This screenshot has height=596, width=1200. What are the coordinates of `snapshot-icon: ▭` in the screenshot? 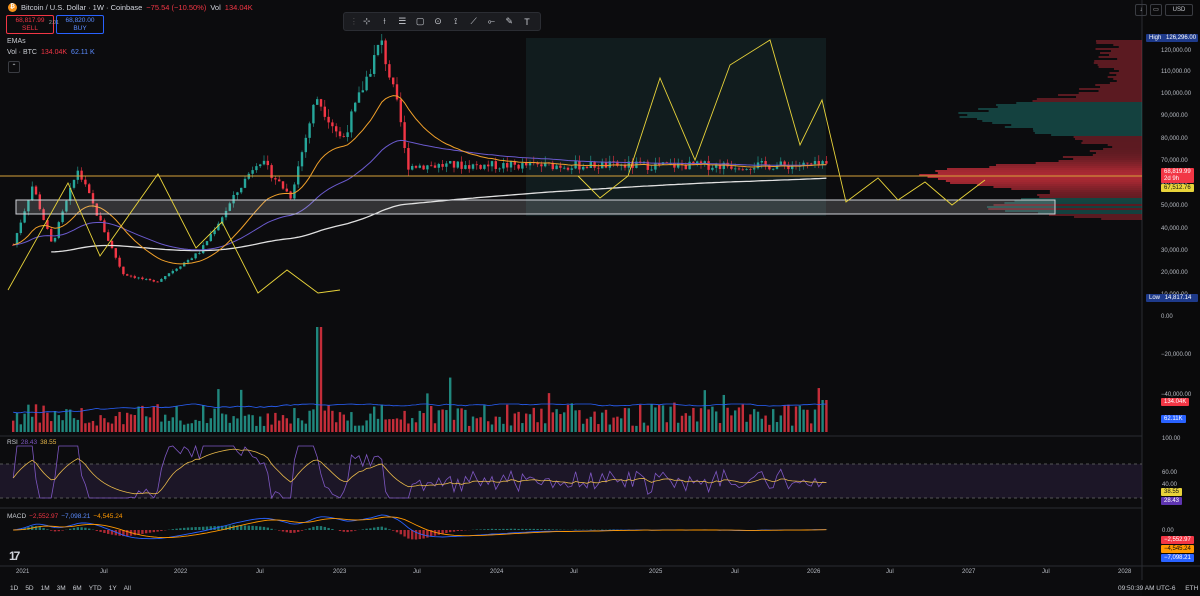 It's located at (1156, 10).